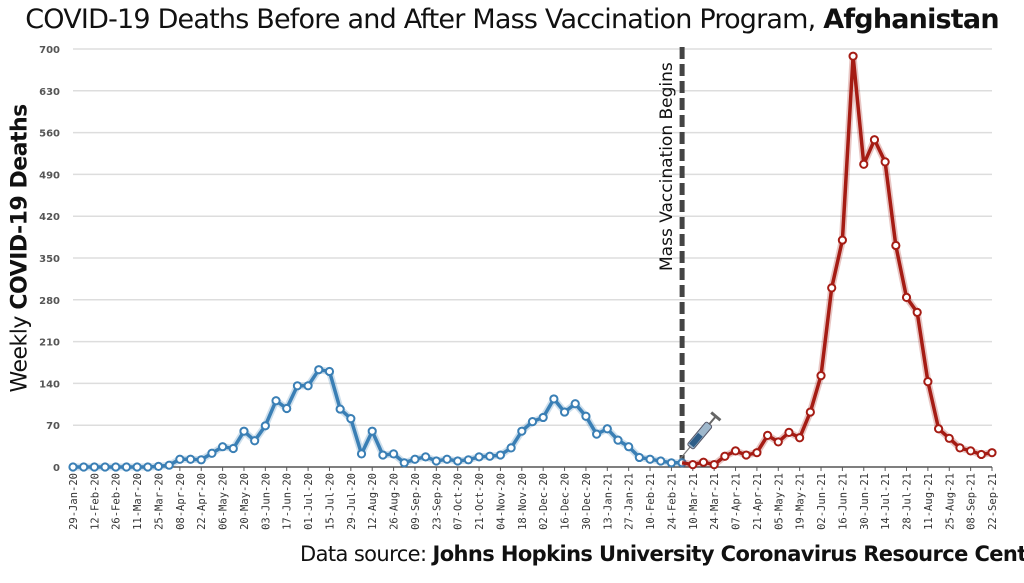  I want to click on x-tick-label: 05-May-21, so click(779, 501).